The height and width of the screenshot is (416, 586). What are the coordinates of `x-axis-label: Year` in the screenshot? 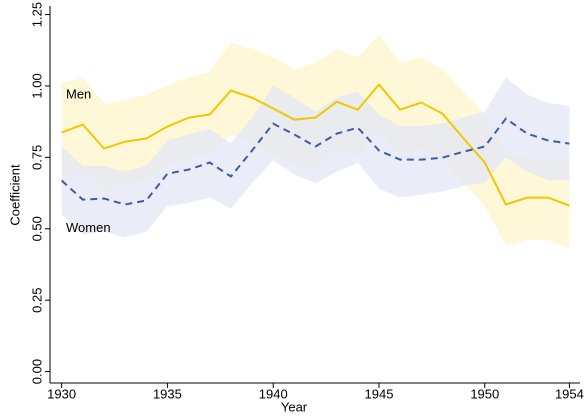 It's located at (294, 406).